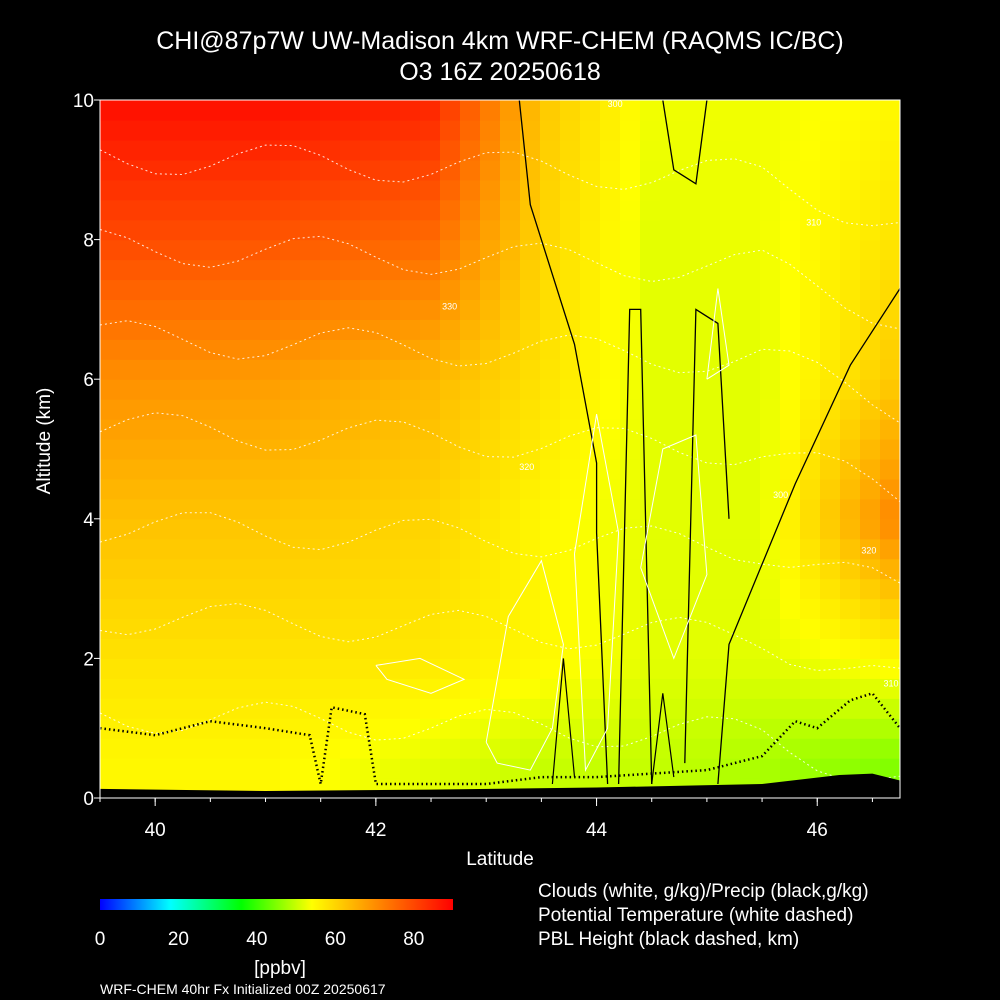 The image size is (1000, 1000). Describe the element at coordinates (500, 785) in the screenshot. I see `terrain` at that location.